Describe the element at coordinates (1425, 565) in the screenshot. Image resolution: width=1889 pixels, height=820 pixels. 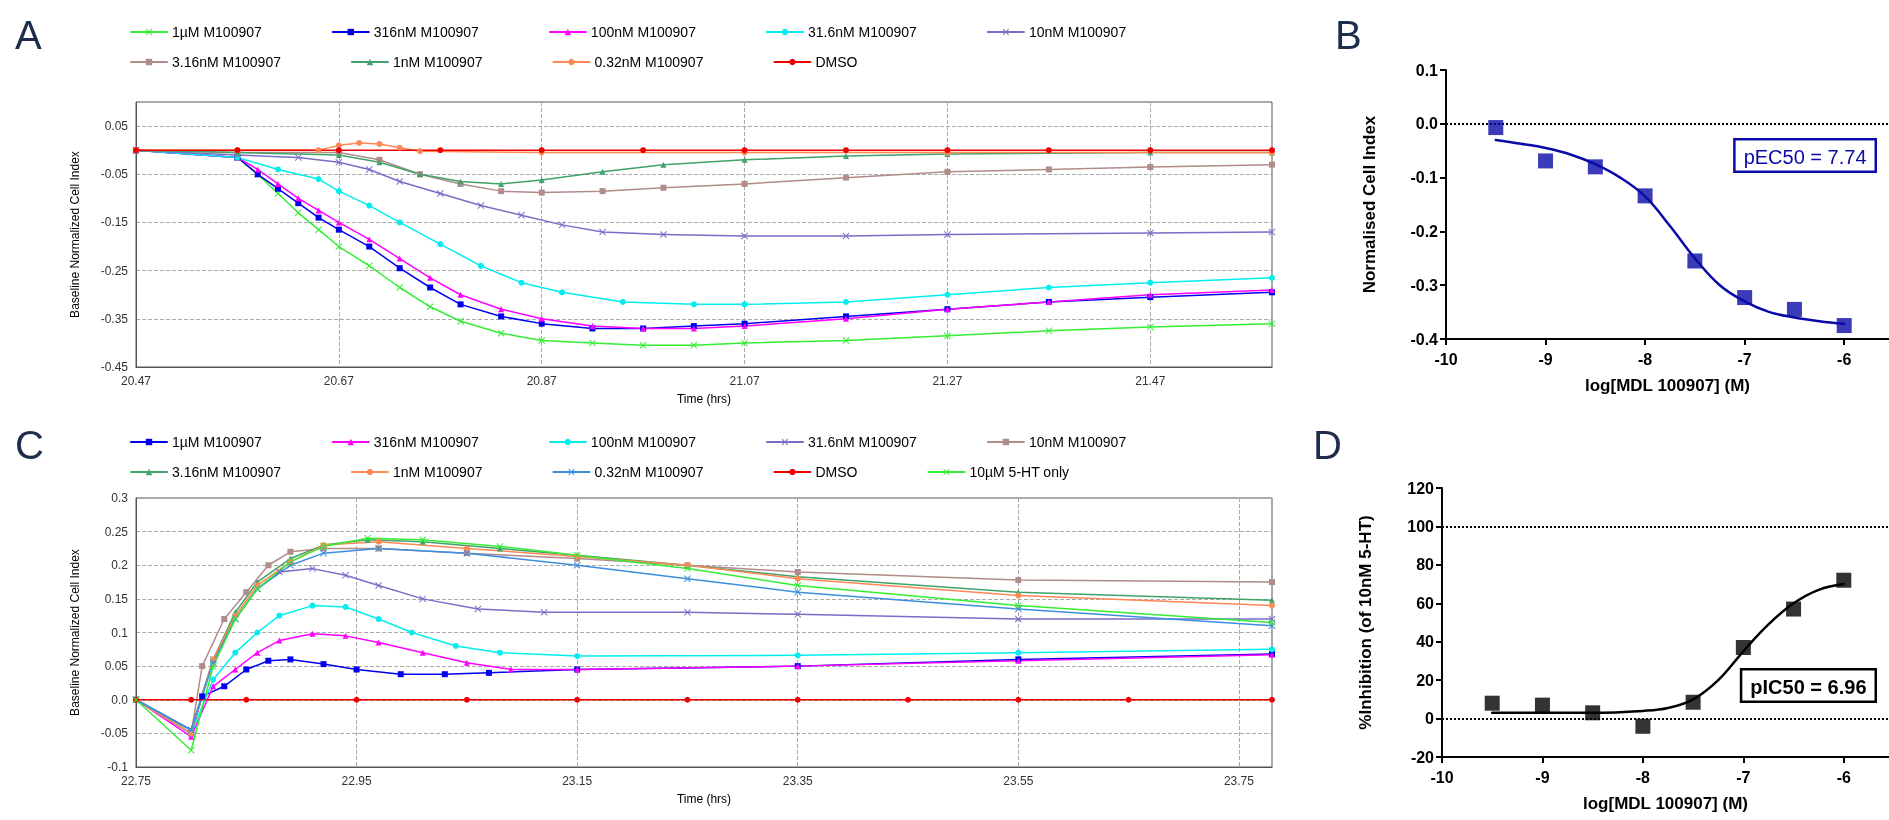
I see `y-tick-label: 80` at that location.